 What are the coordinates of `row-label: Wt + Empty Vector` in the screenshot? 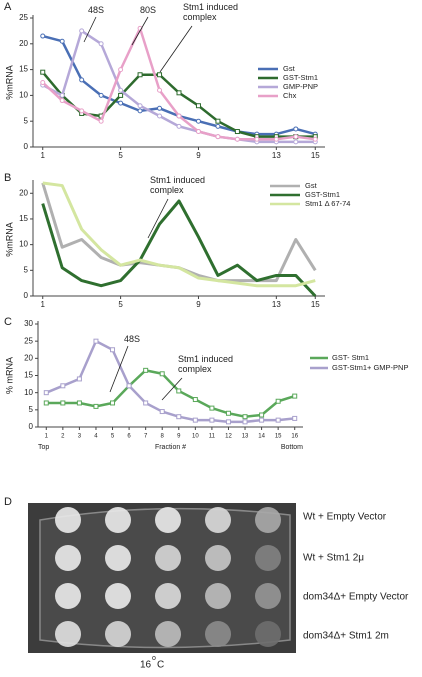 It's located at (345, 517).